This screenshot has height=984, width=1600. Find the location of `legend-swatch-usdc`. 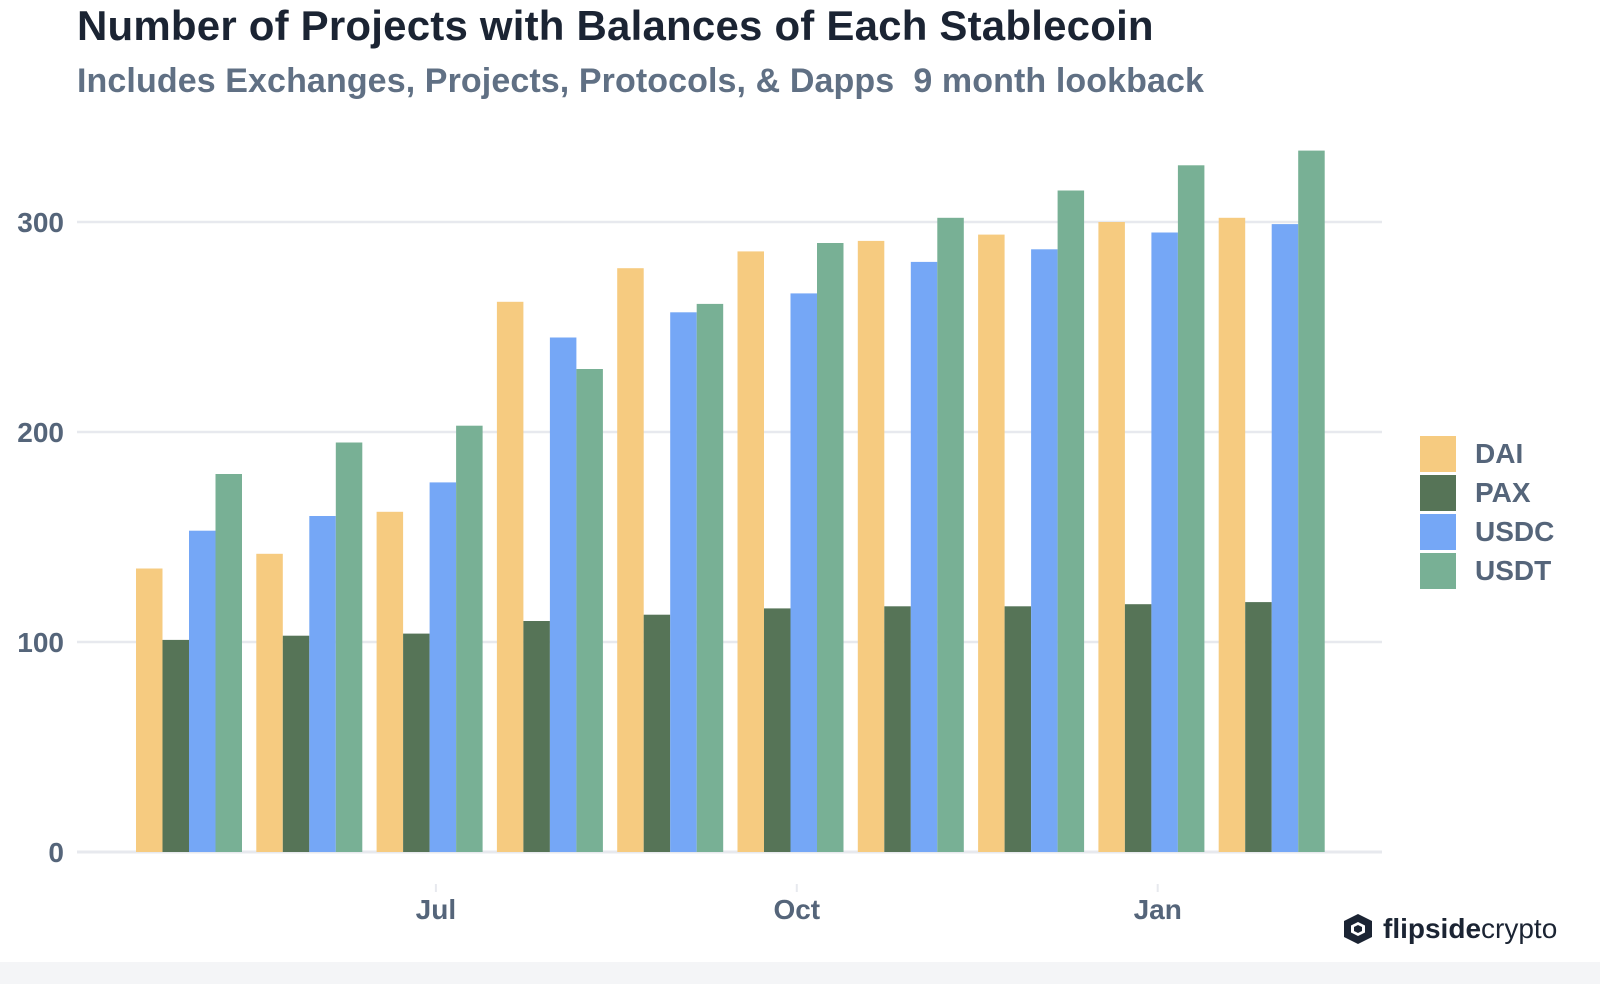

legend-swatch-usdc is located at coordinates (1438, 531).